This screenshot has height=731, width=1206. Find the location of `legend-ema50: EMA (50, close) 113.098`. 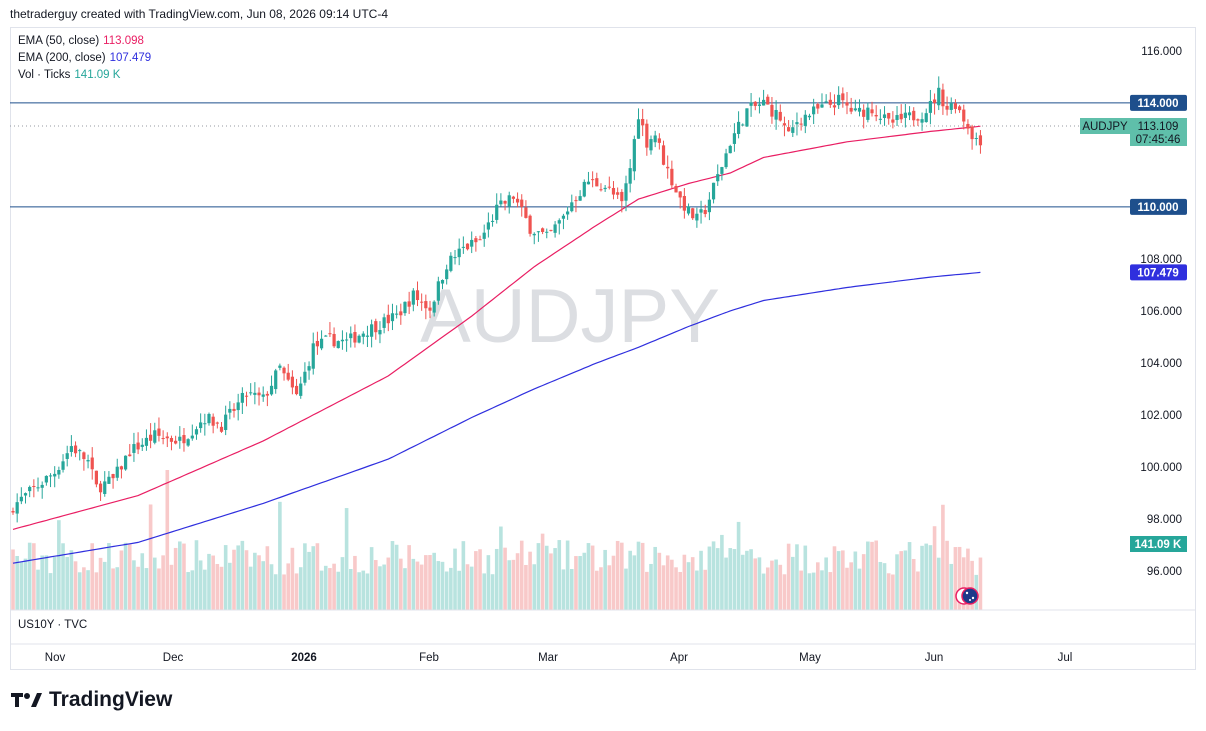

legend-ema50: EMA (50, close) 113.098 is located at coordinates (81, 41).